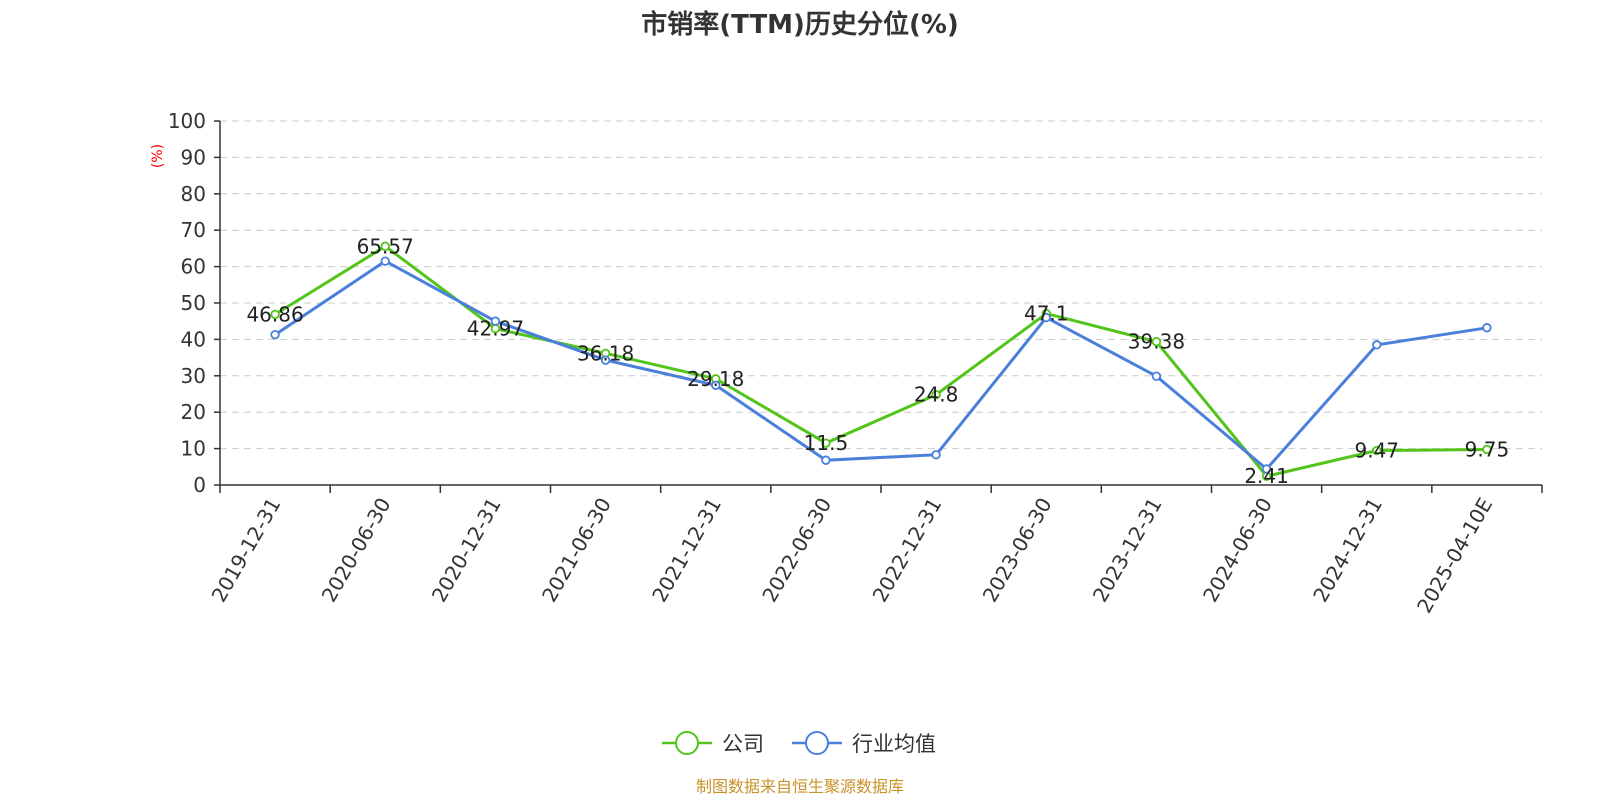 This screenshot has width=1600, height=800. I want to click on data-label: 11.5, so click(826, 443).